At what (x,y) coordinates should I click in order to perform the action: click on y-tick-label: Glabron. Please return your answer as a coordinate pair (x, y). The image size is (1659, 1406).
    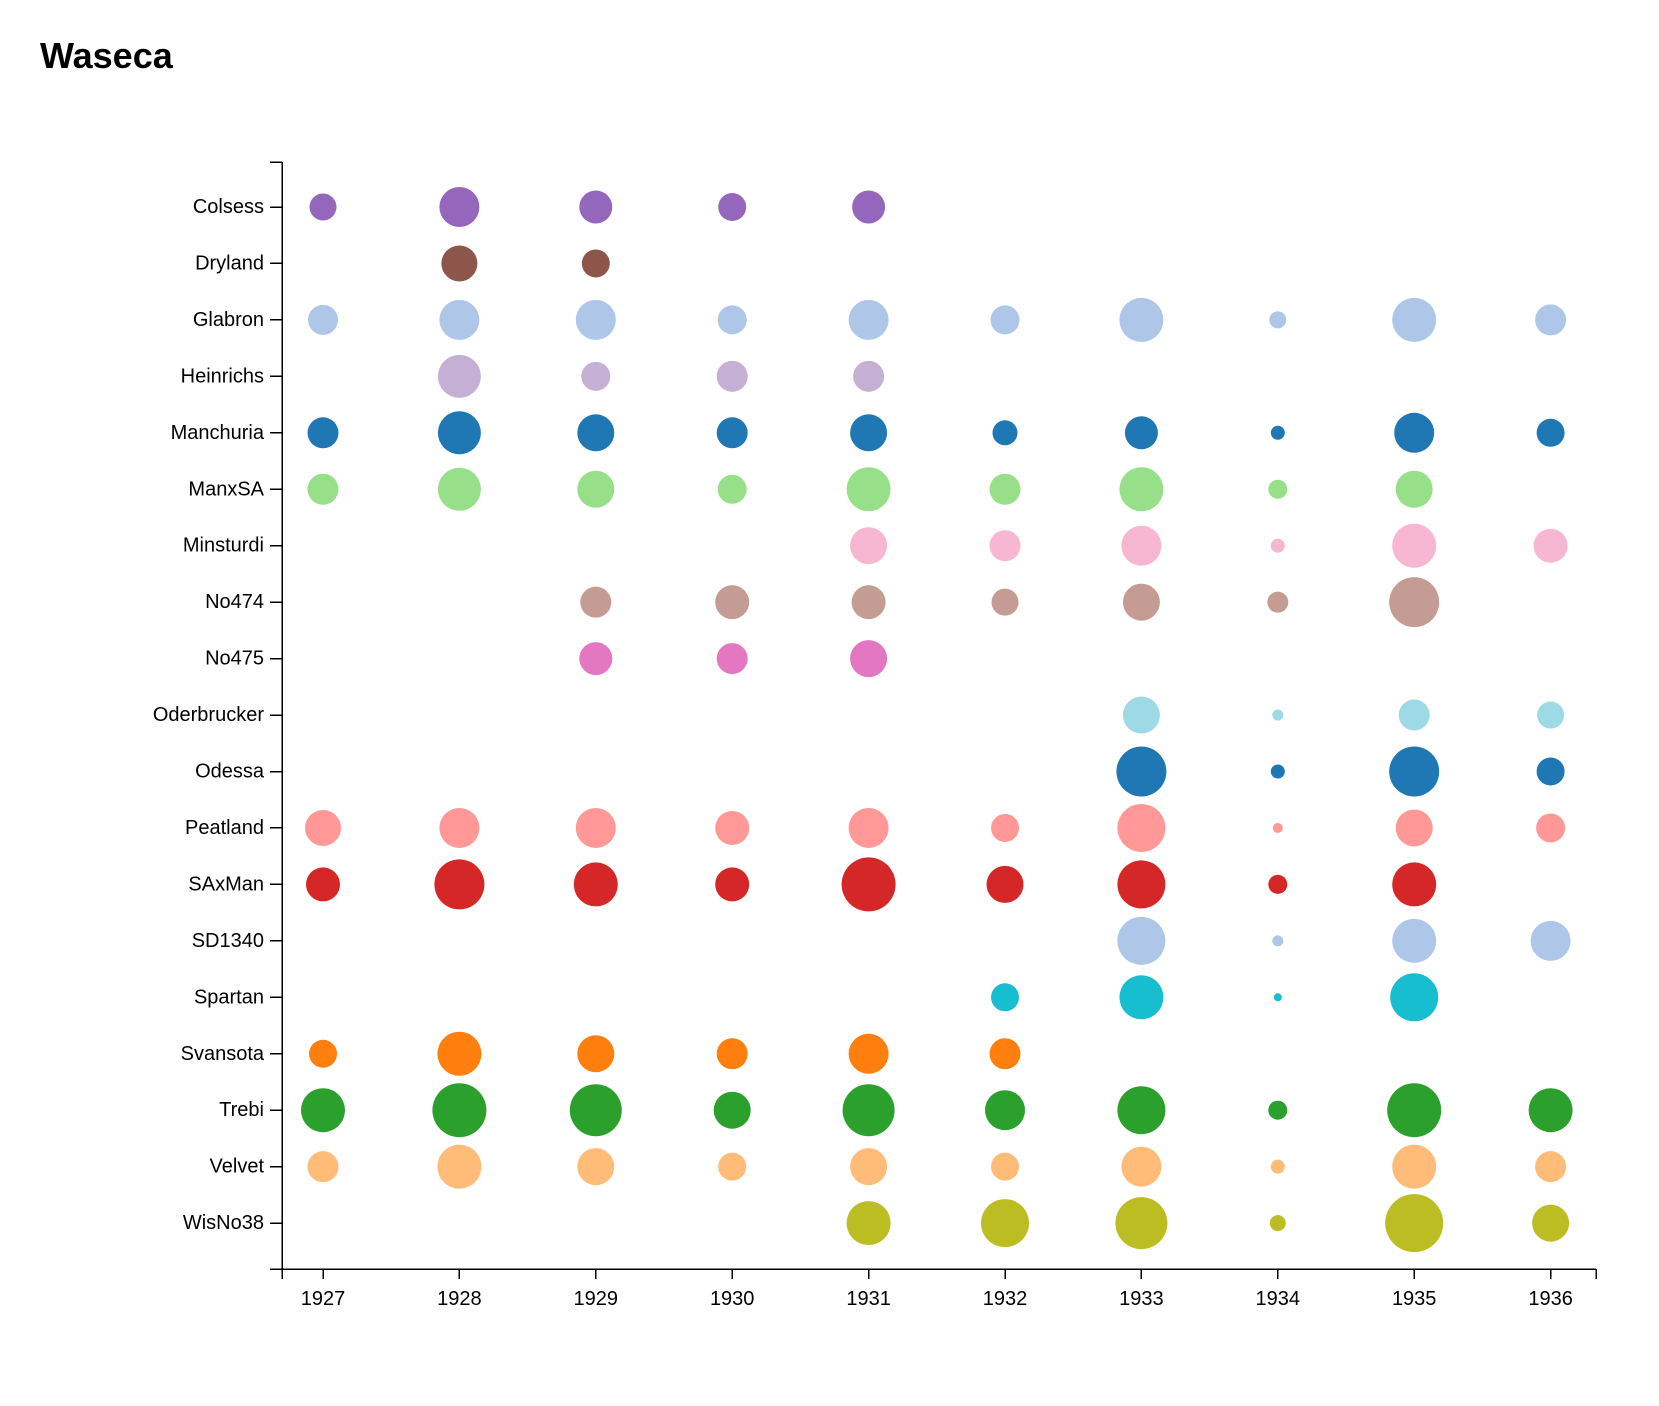
    Looking at the image, I should click on (228, 320).